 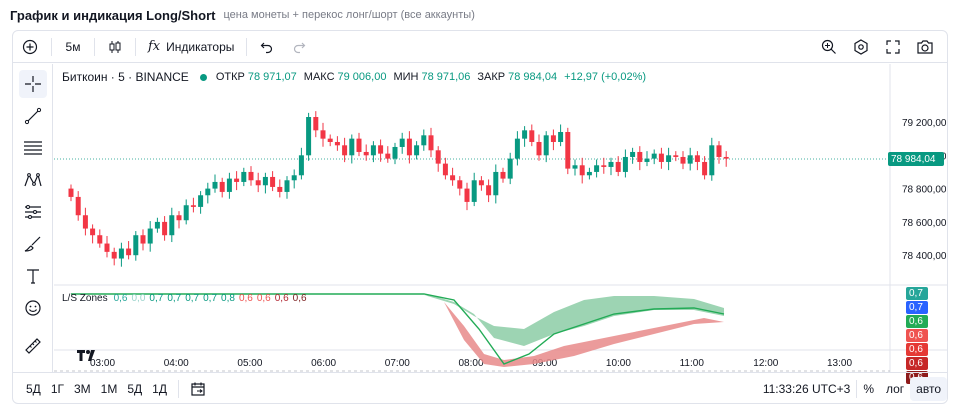 What do you see at coordinates (319, 77) in the screenshot?
I see `high-label: МАКС` at bounding box center [319, 77].